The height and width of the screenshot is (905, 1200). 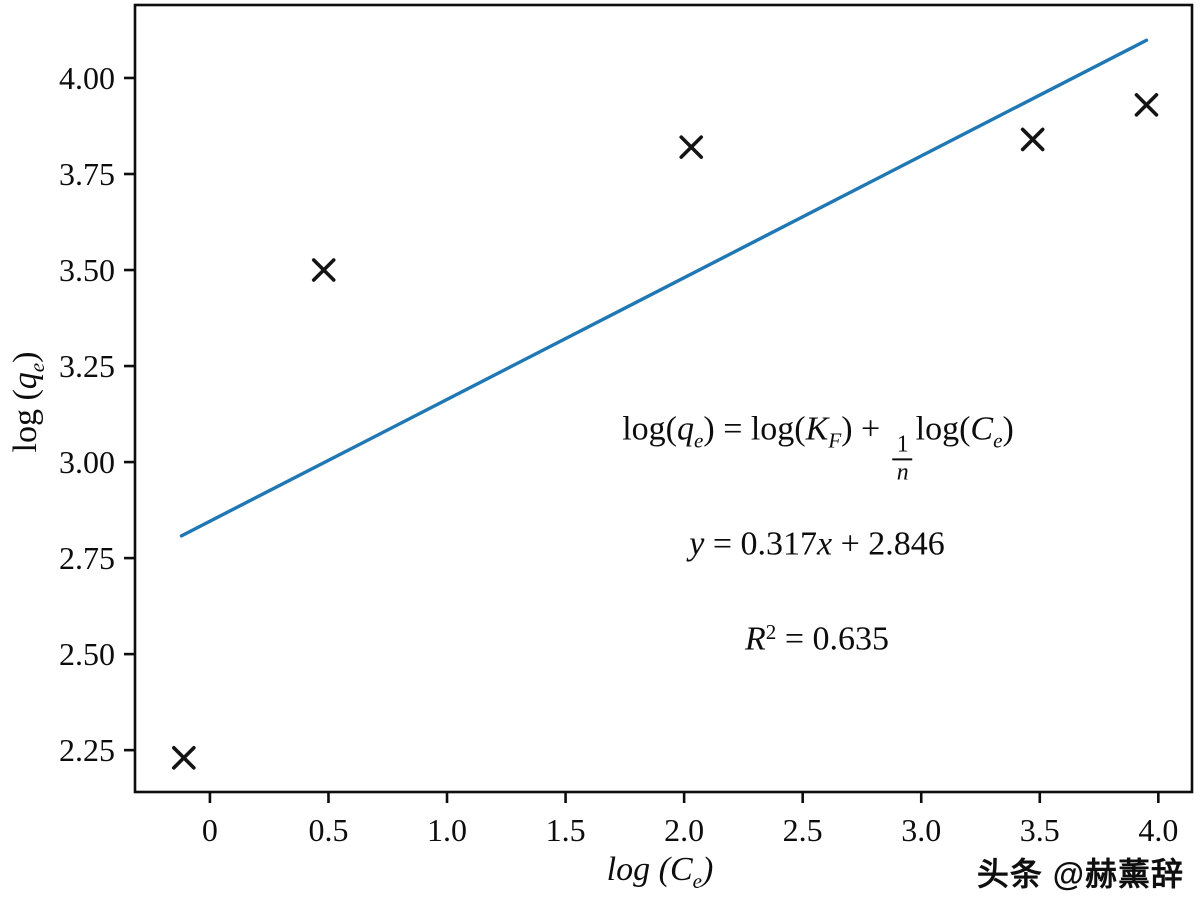 I want to click on y-tick-label: 3.75, so click(x=87, y=174).